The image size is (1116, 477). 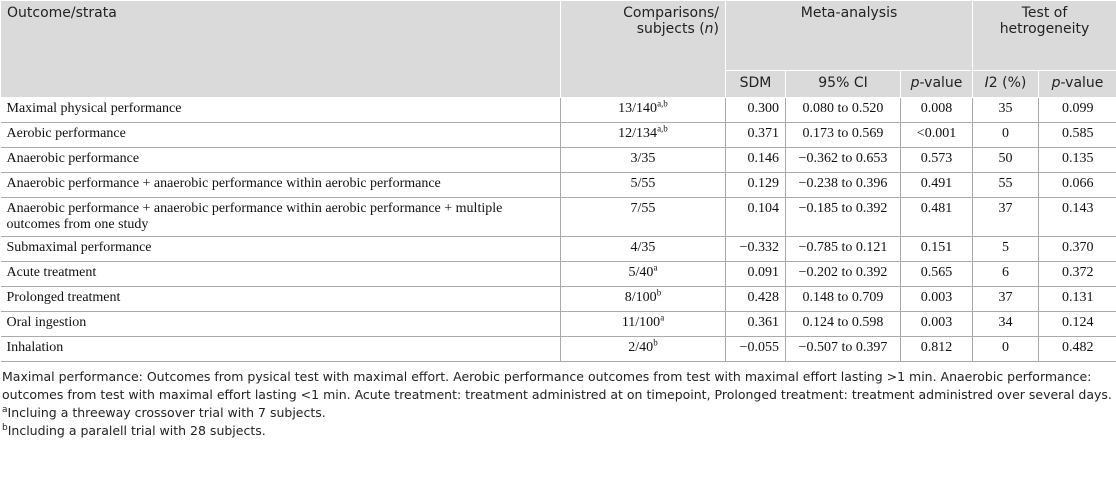 I want to click on table-cell: 8/100b, so click(x=643, y=299).